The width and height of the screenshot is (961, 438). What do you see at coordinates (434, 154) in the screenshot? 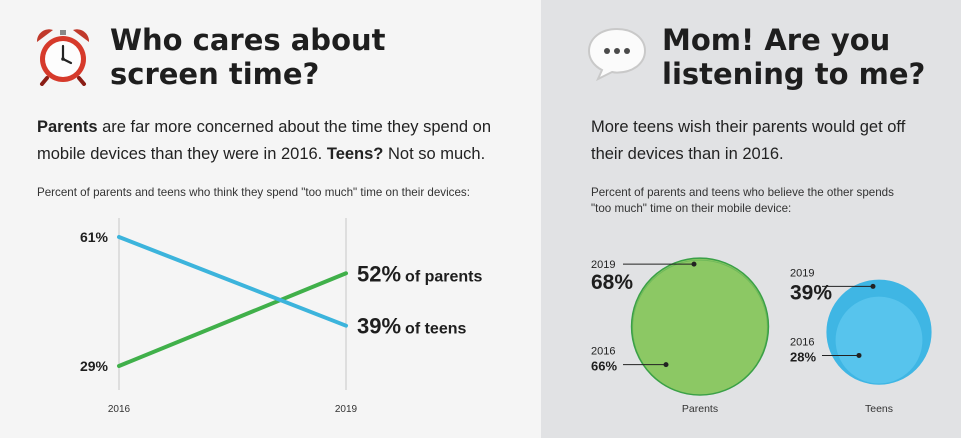
I see `lead-text-part-2: Not so much.` at bounding box center [434, 154].